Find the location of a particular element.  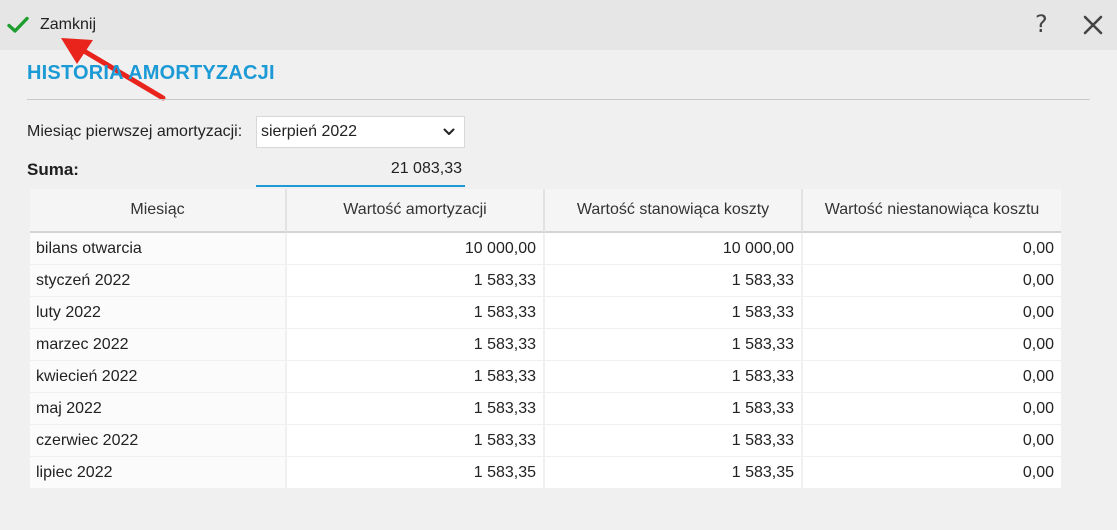

cost-value-cell: 10 000,00 is located at coordinates (674, 249).